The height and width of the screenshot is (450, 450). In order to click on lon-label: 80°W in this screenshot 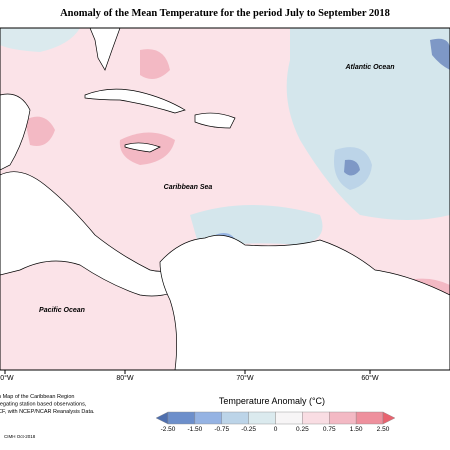, I will do `click(125, 378)`.